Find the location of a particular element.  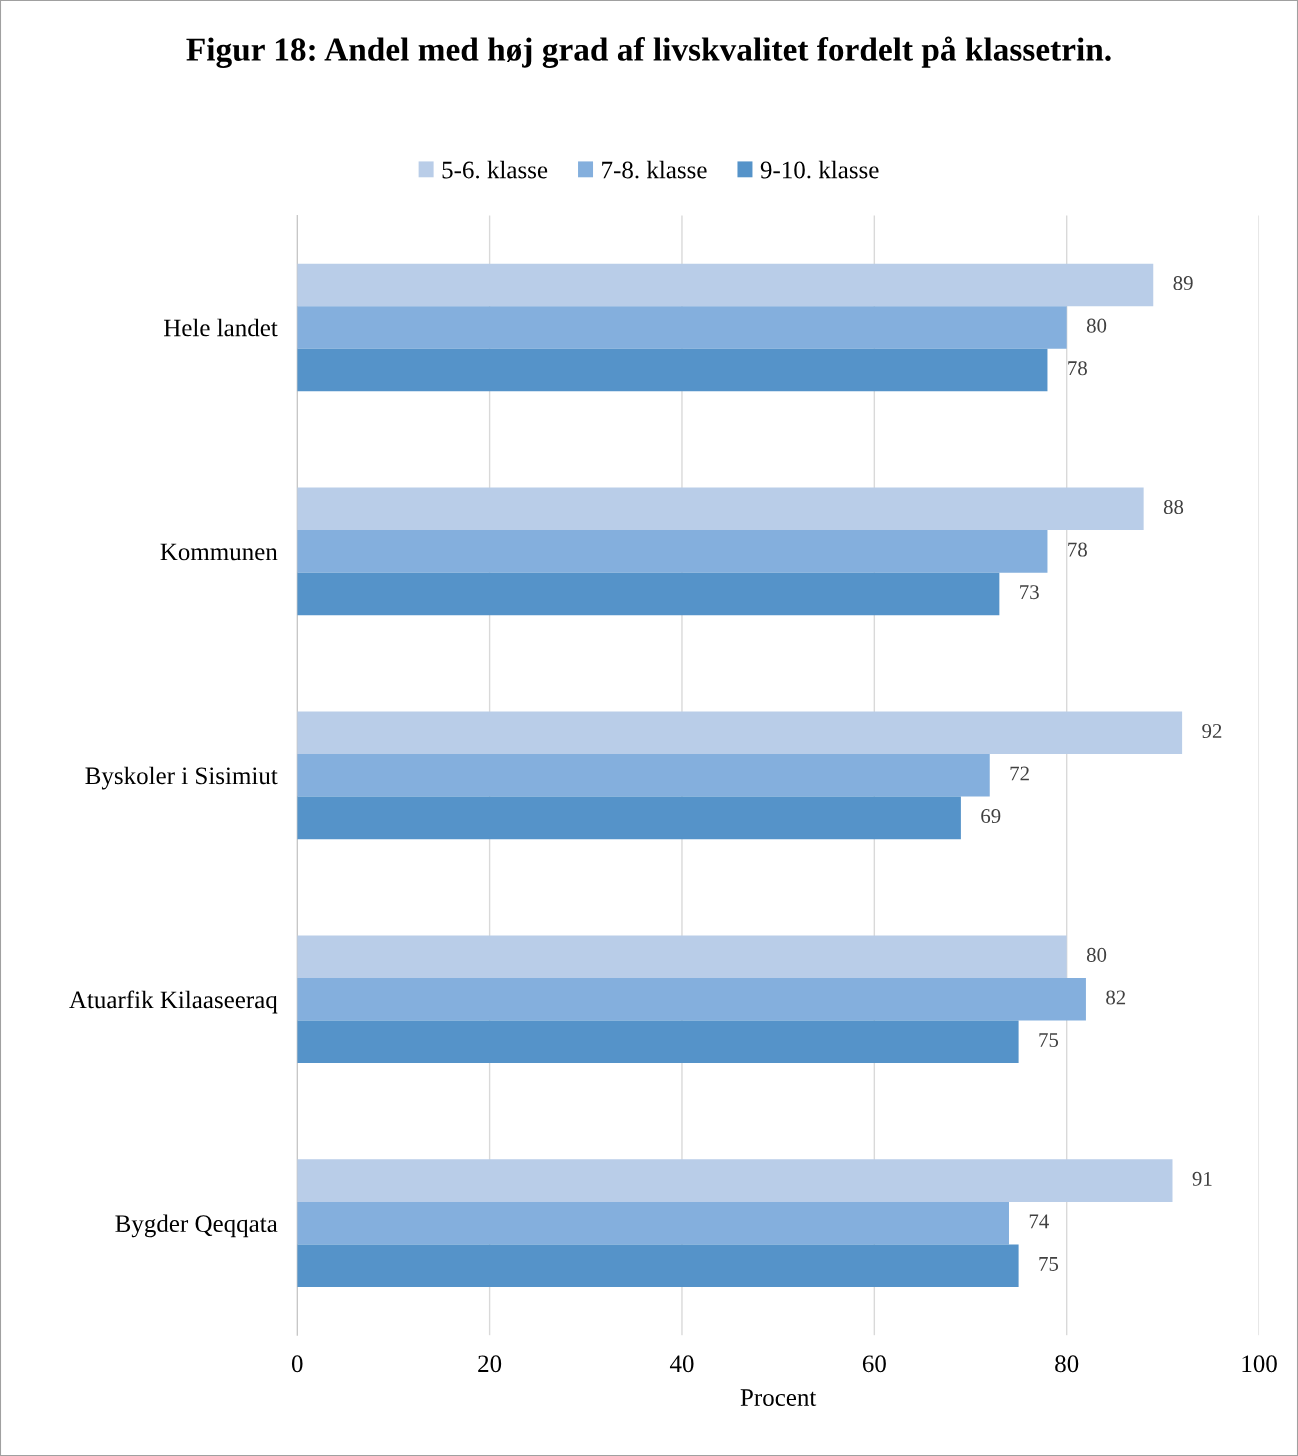

y-tick-label: Hele landet is located at coordinates (220, 327).